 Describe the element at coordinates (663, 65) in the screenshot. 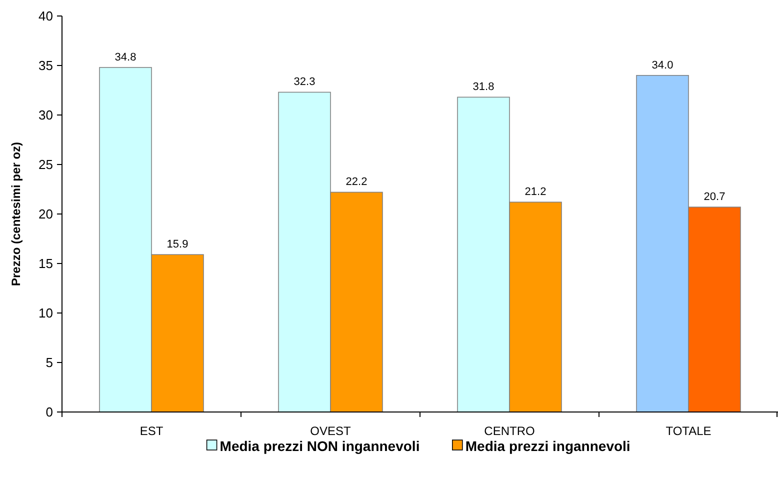

I see `data-label: 34.0` at that location.